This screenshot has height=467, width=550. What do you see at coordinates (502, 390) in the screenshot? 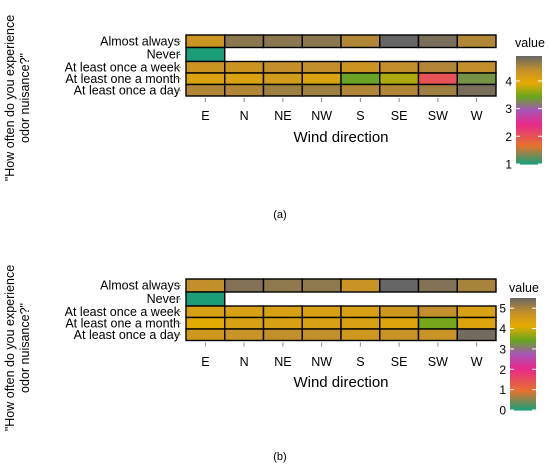
I see `colorbar-tick-label: 1` at bounding box center [502, 390].